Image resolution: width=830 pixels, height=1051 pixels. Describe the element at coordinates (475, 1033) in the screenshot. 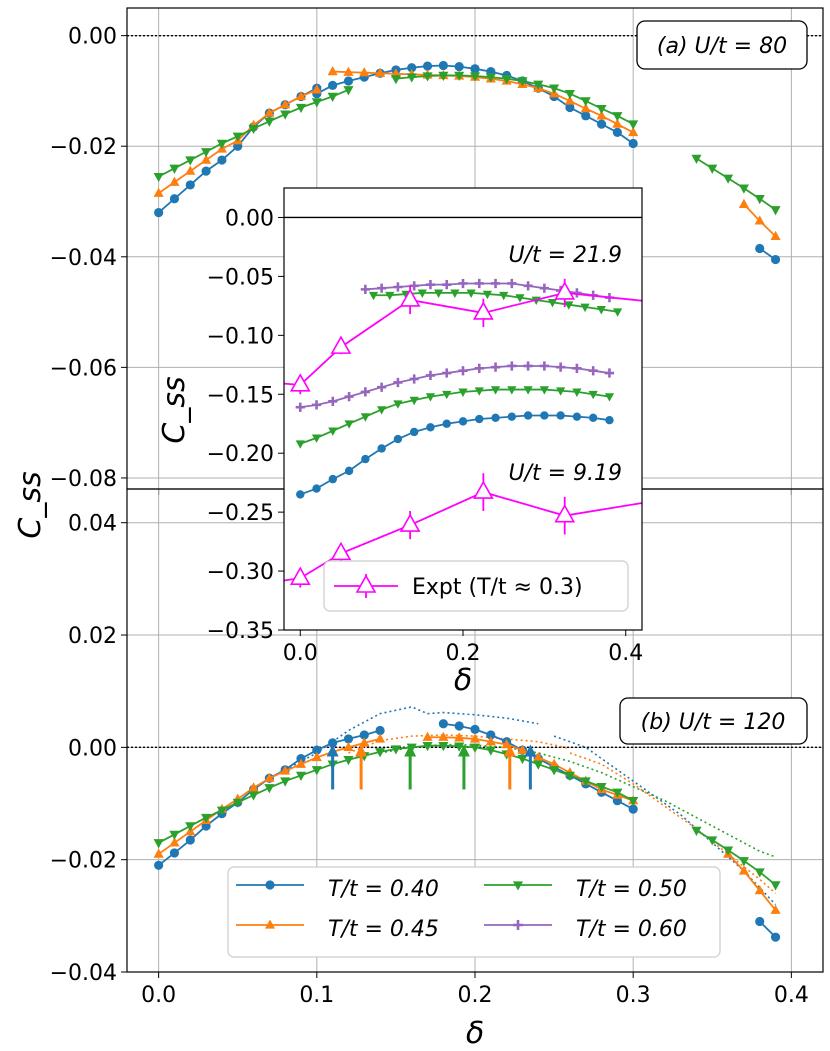

I see `x-axis-label: δ` at that location.